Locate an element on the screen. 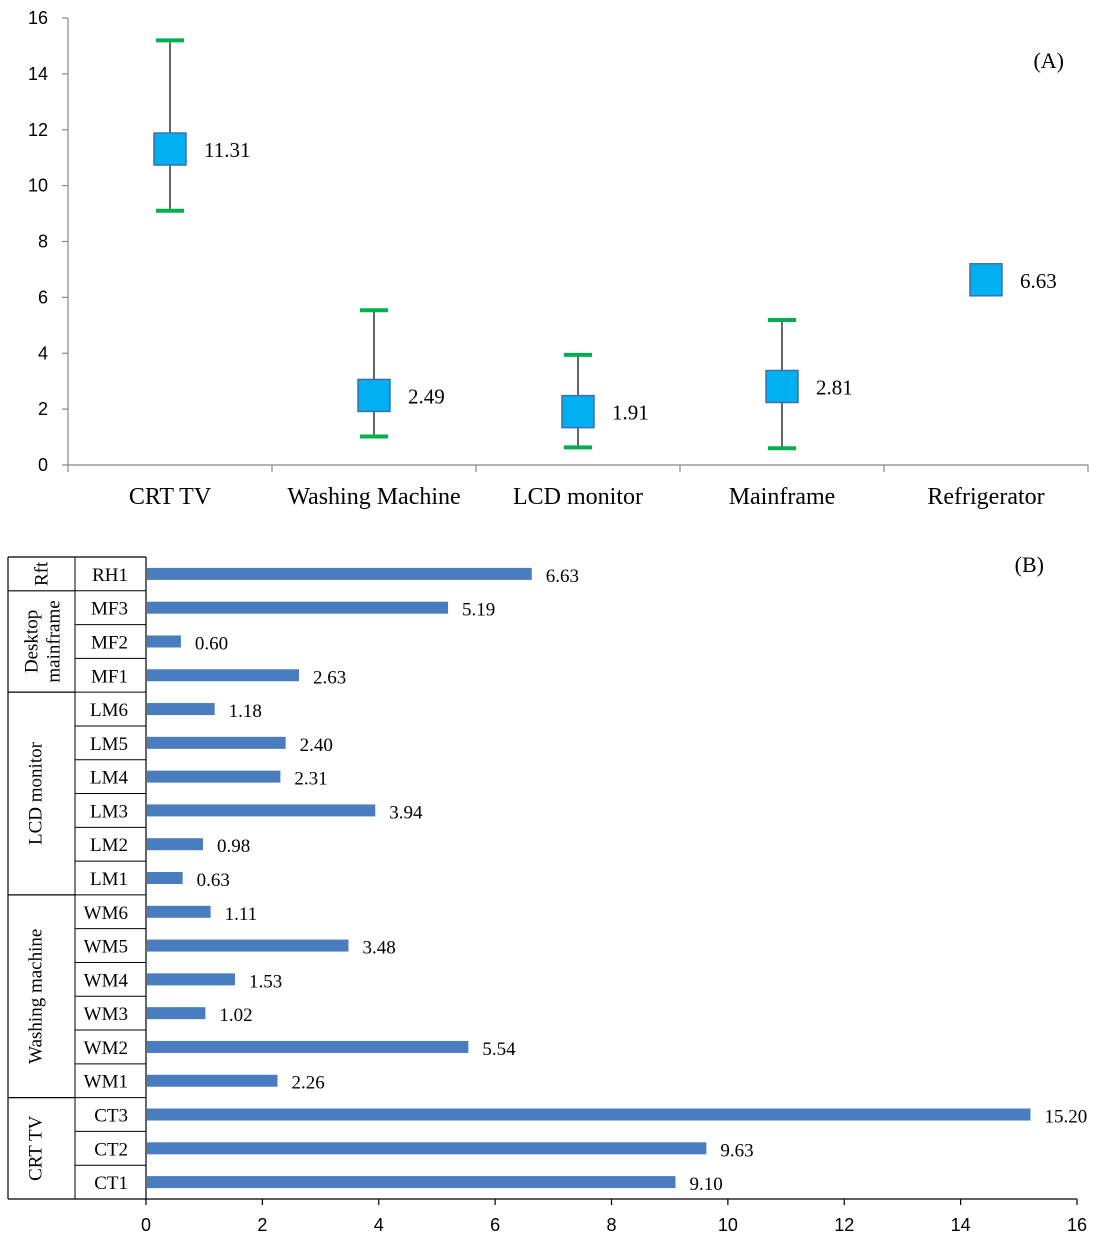 Image resolution: width=1100 pixels, height=1234 pixels. category-label: RH1 is located at coordinates (110, 575).